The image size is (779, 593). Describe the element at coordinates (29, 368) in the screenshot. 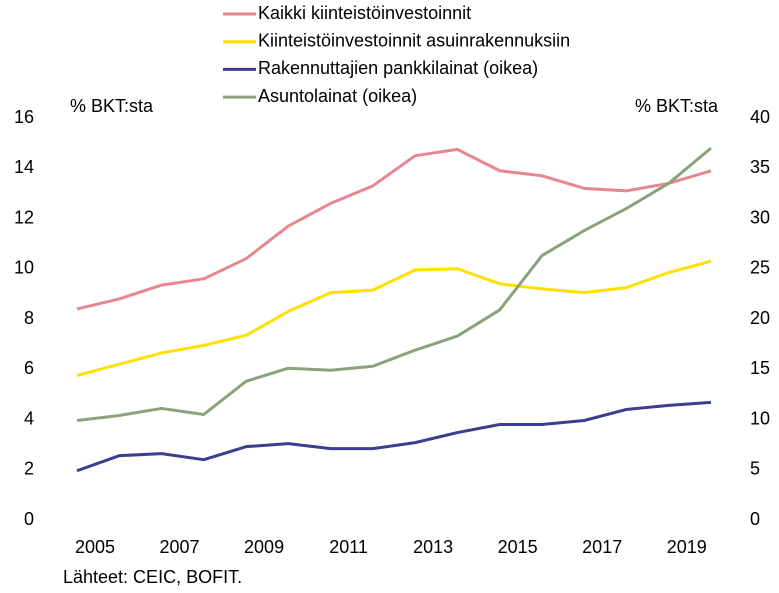

I see `y-tick-label: 6` at that location.